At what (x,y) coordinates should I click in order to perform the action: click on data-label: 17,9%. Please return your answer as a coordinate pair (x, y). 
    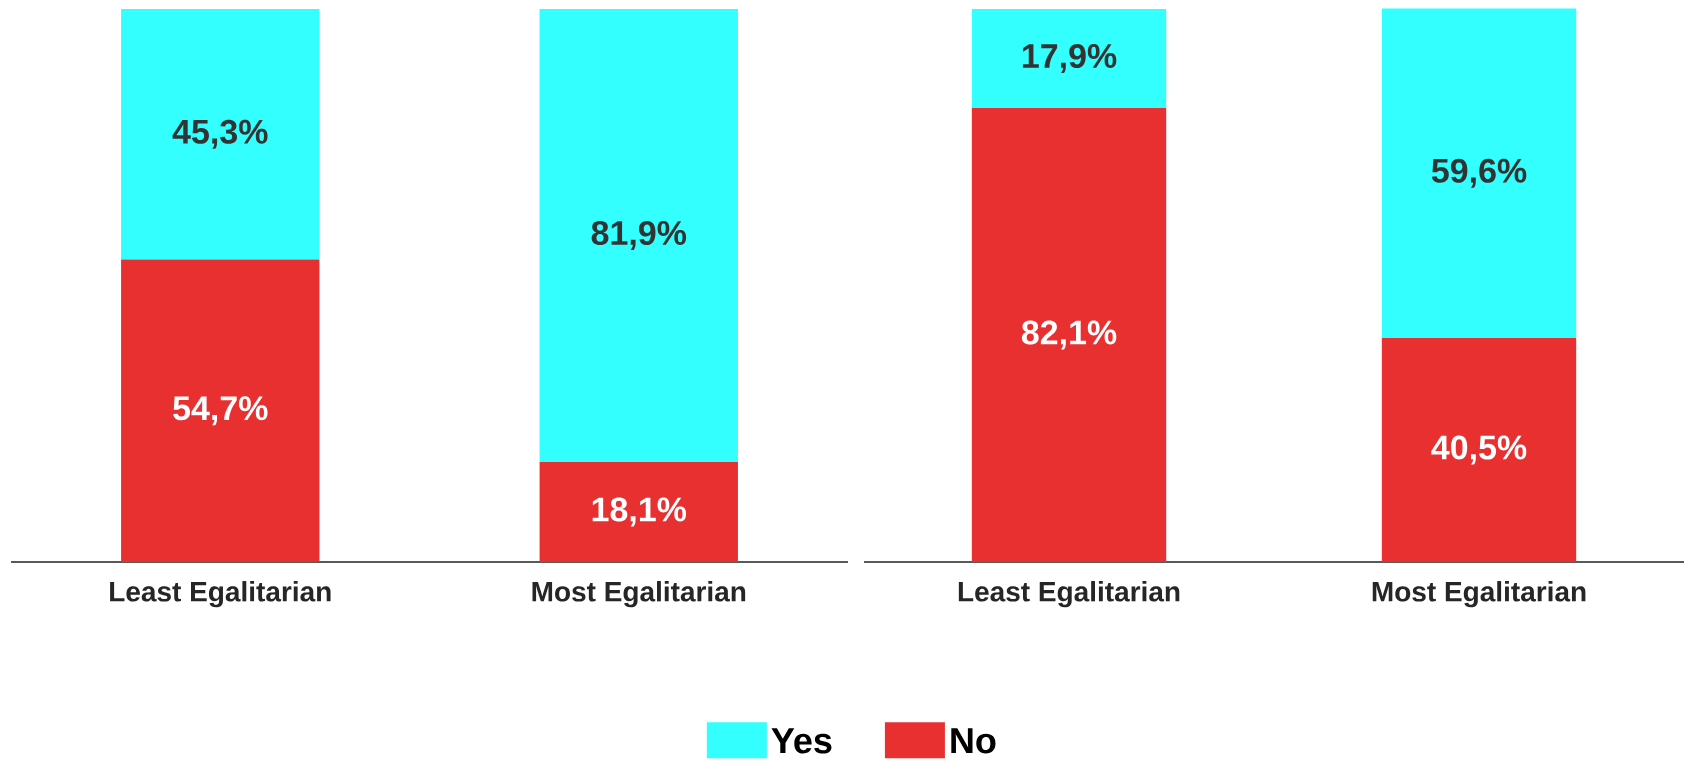
    Looking at the image, I should click on (1069, 58).